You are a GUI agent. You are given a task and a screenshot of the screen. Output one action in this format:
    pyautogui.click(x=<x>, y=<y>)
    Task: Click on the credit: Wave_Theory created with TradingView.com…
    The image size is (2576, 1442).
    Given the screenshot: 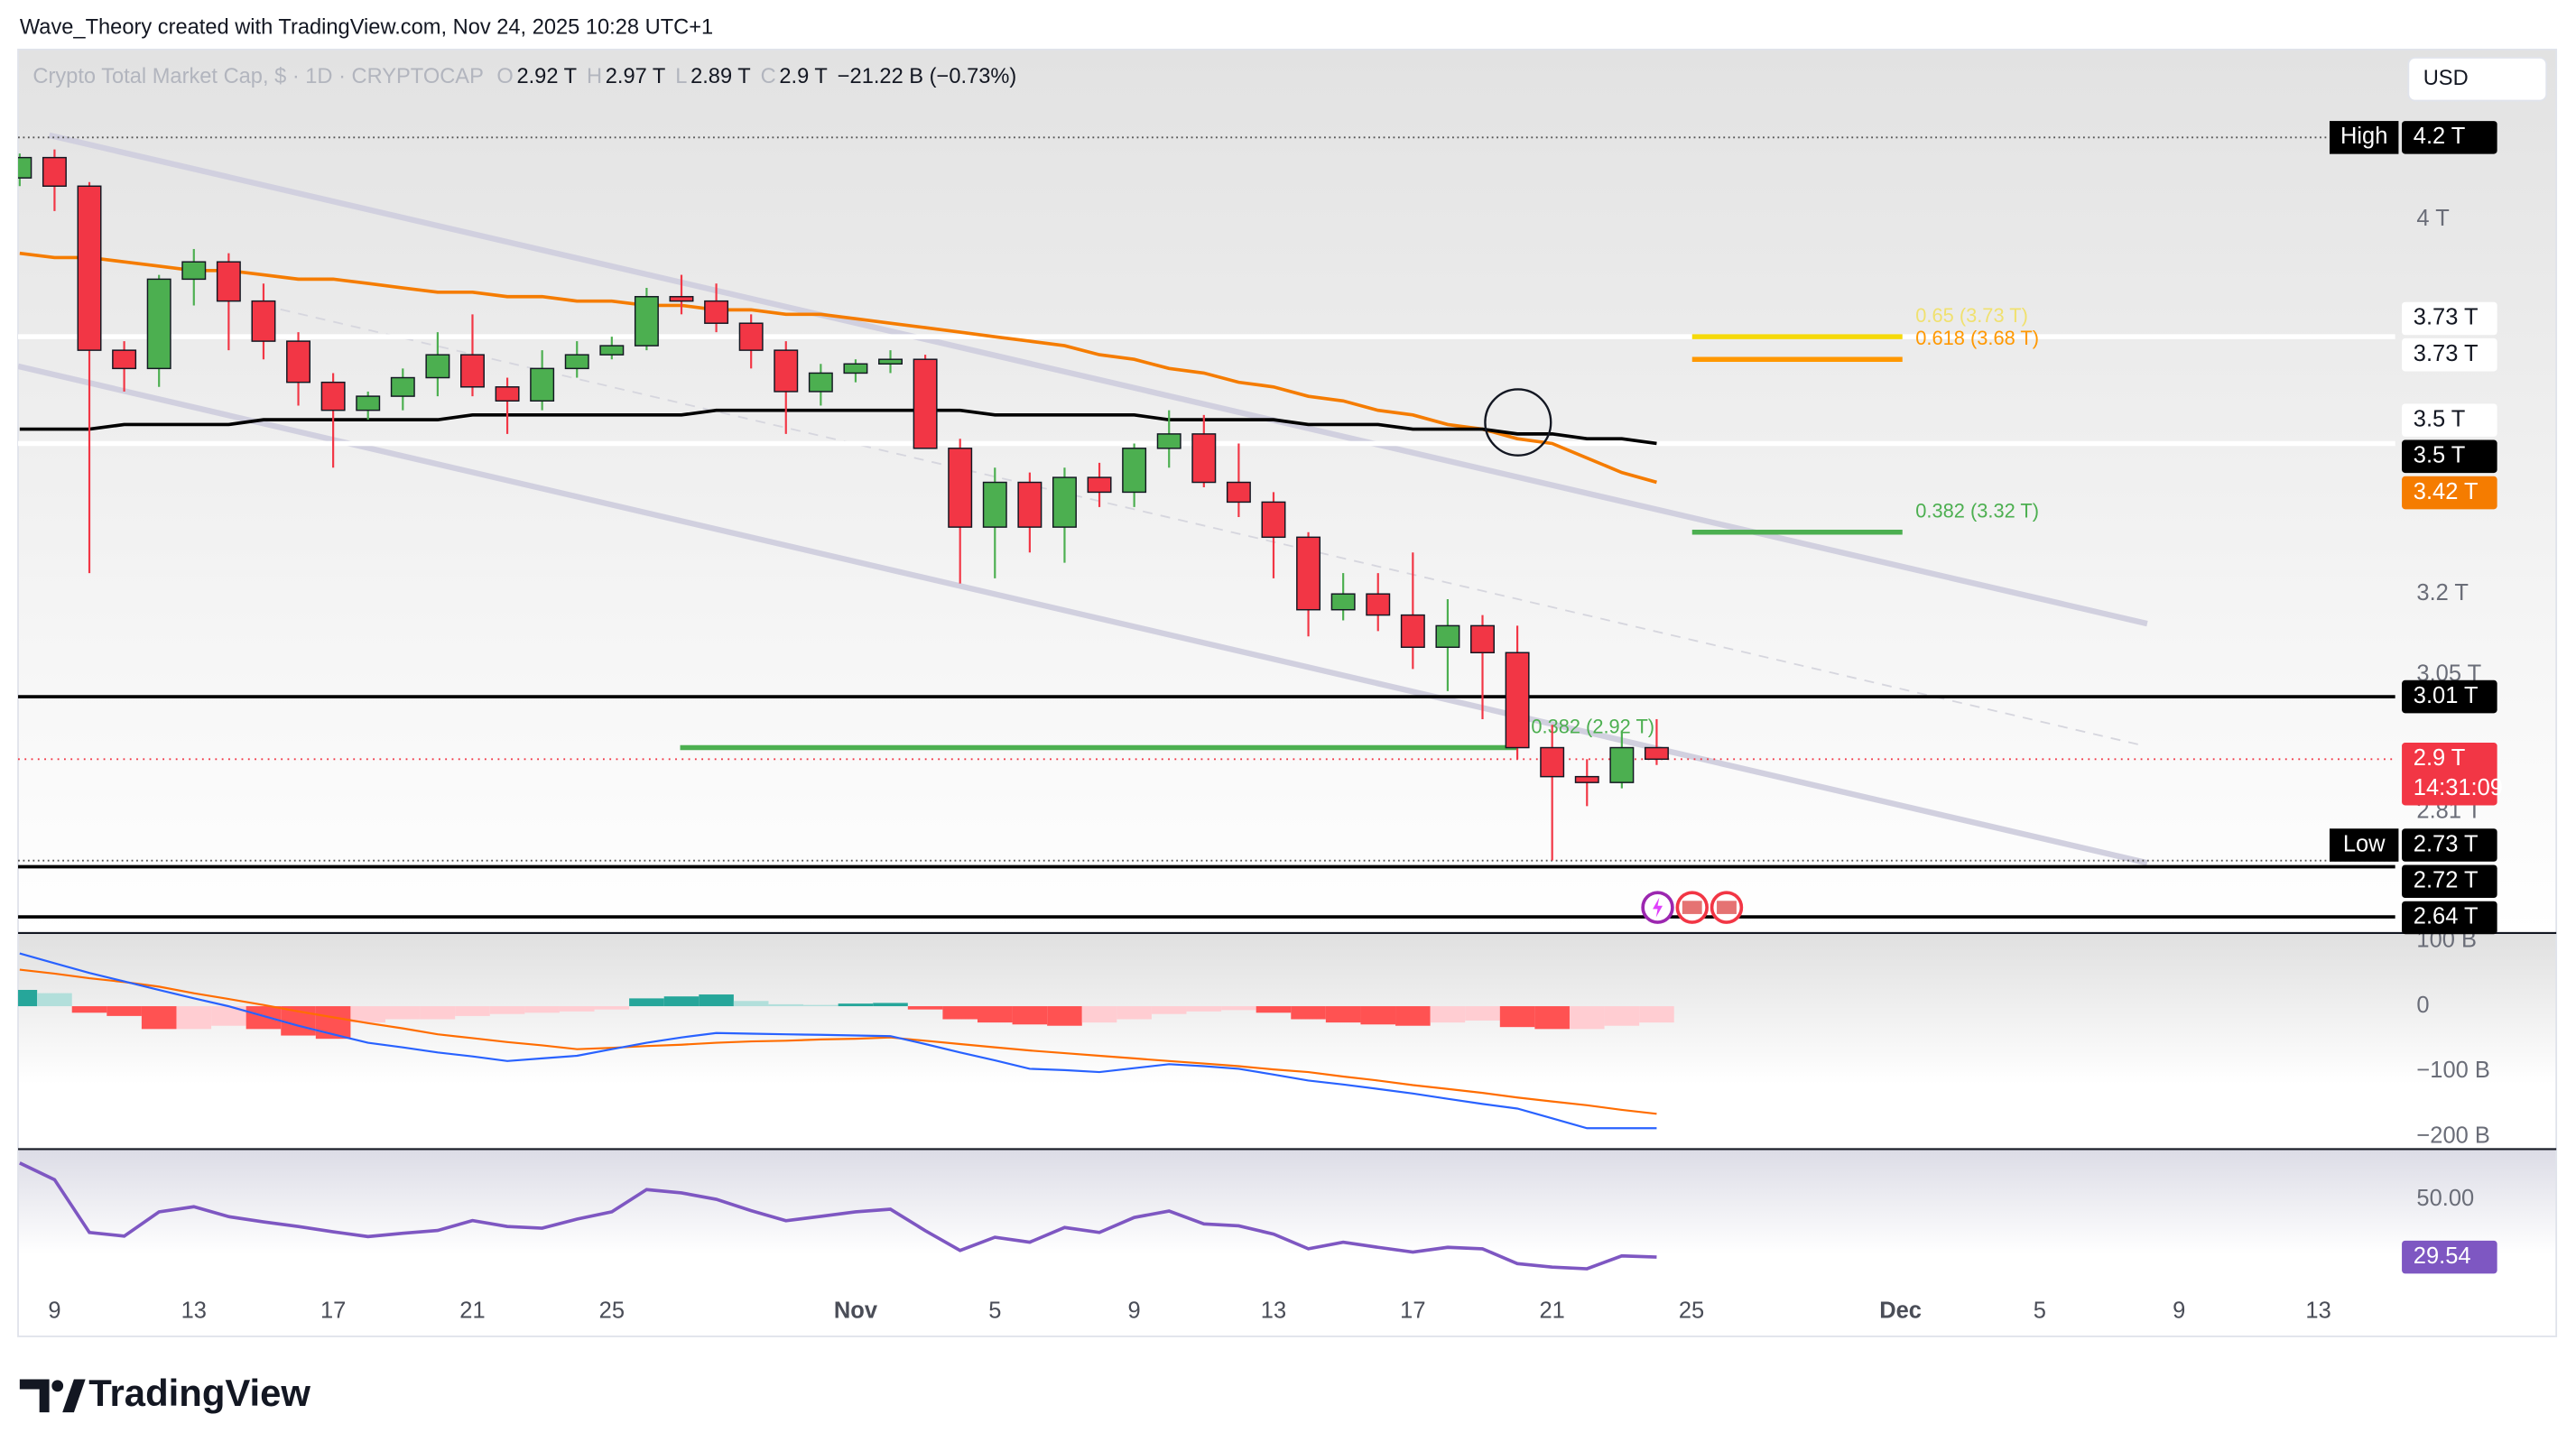 What is the action you would take?
    pyautogui.click(x=367, y=27)
    